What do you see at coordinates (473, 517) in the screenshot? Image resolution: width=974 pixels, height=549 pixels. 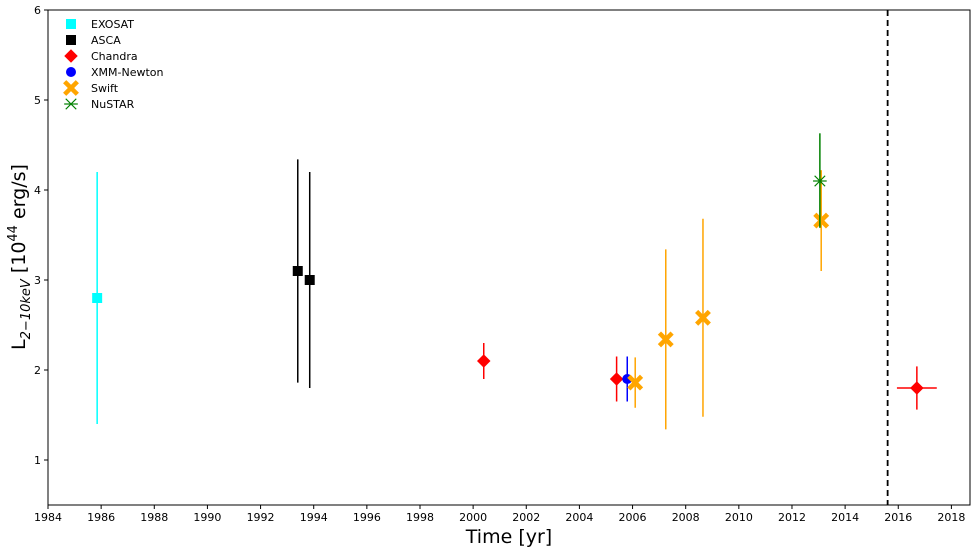 I see `x-tick-label: 2000` at bounding box center [473, 517].